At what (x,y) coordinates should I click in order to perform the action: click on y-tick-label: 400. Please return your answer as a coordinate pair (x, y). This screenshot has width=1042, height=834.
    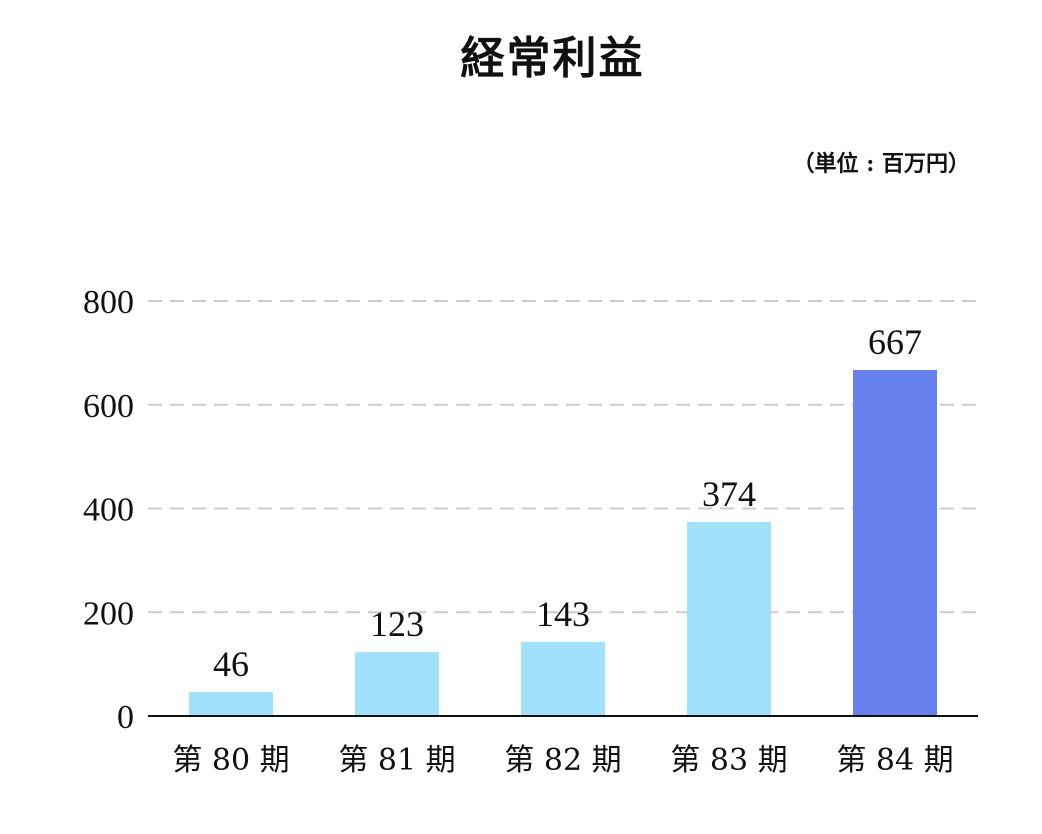
    Looking at the image, I should click on (108, 510).